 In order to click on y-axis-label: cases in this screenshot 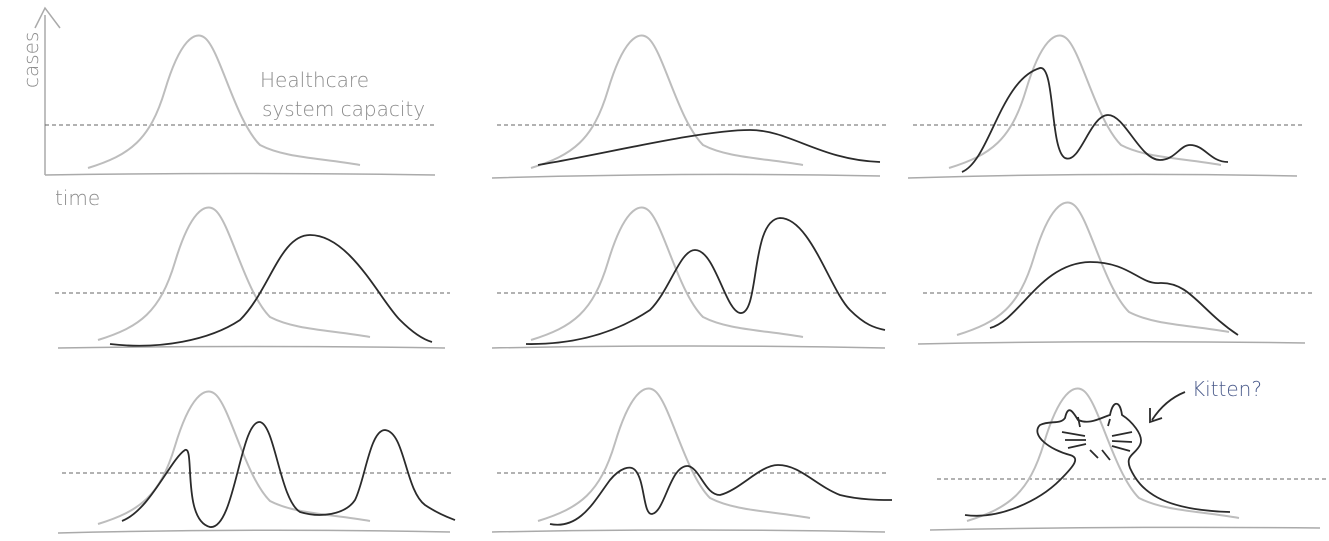, I will do `click(31, 60)`.